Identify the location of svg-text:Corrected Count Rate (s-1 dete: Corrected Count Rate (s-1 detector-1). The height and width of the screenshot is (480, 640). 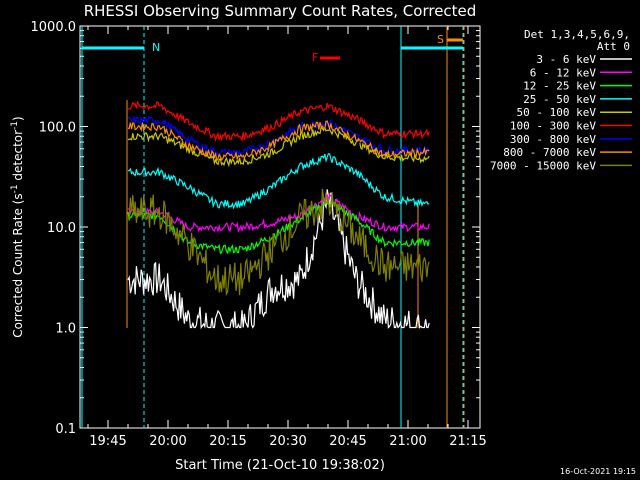
(17, 226).